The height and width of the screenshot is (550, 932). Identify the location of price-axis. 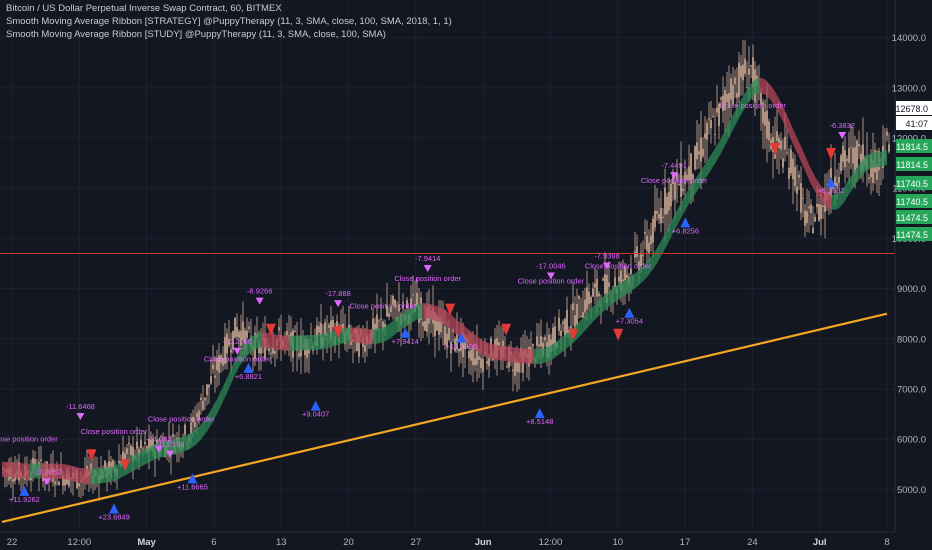
(913, 266).